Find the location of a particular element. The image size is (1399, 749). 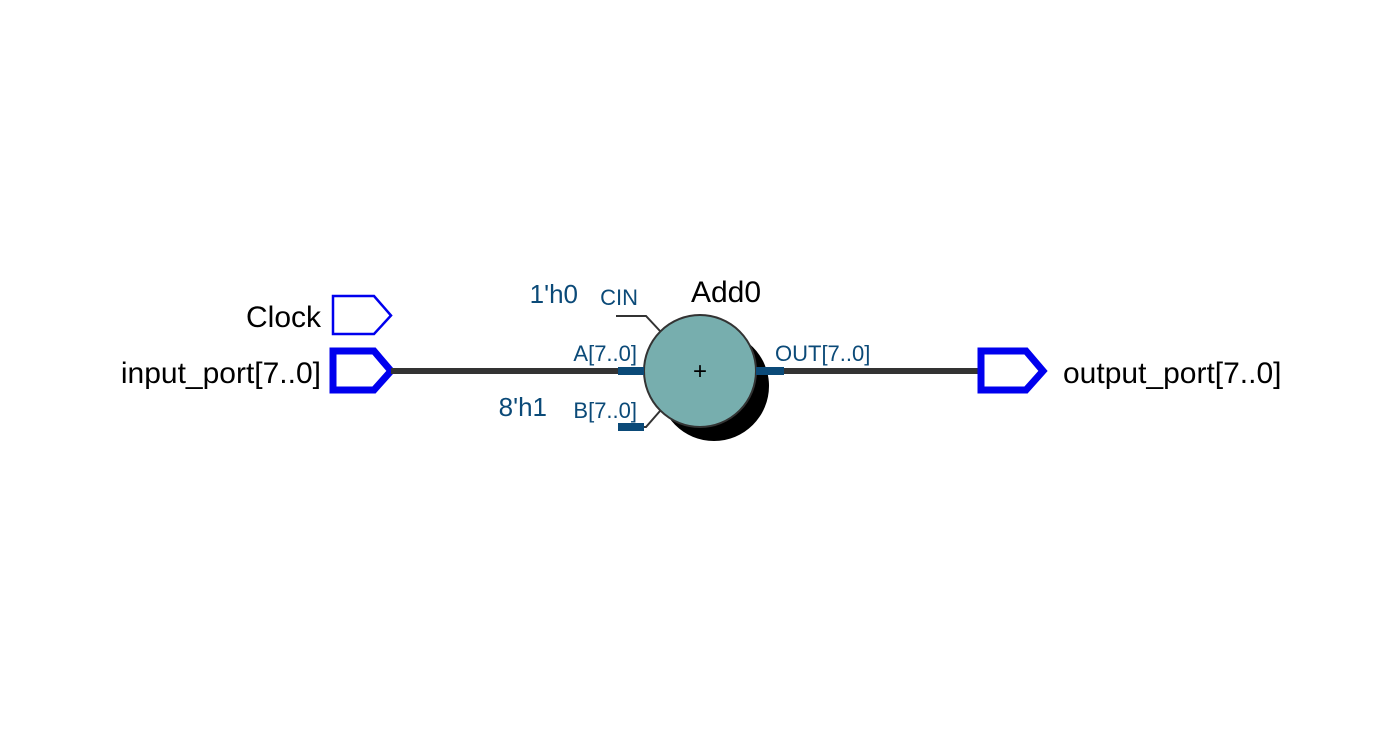

clock-port: Clock is located at coordinates (319, 315).